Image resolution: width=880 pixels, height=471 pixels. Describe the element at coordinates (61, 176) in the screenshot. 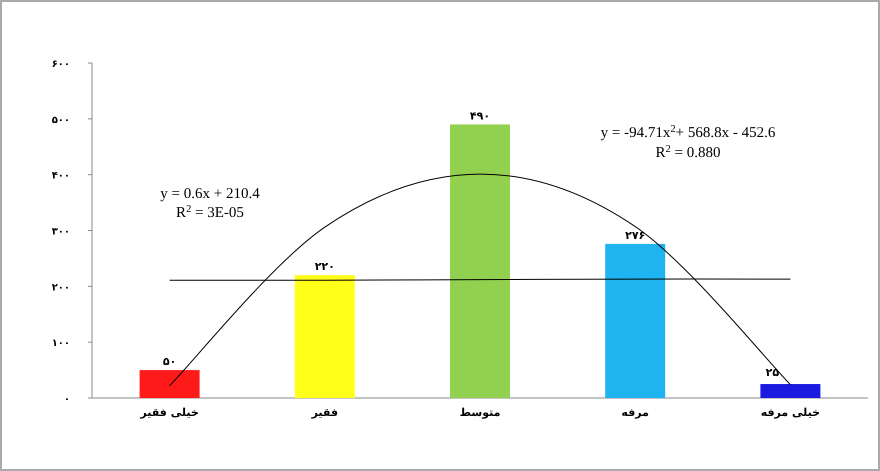

I see `y-tick-label: ۴۰۰` at that location.